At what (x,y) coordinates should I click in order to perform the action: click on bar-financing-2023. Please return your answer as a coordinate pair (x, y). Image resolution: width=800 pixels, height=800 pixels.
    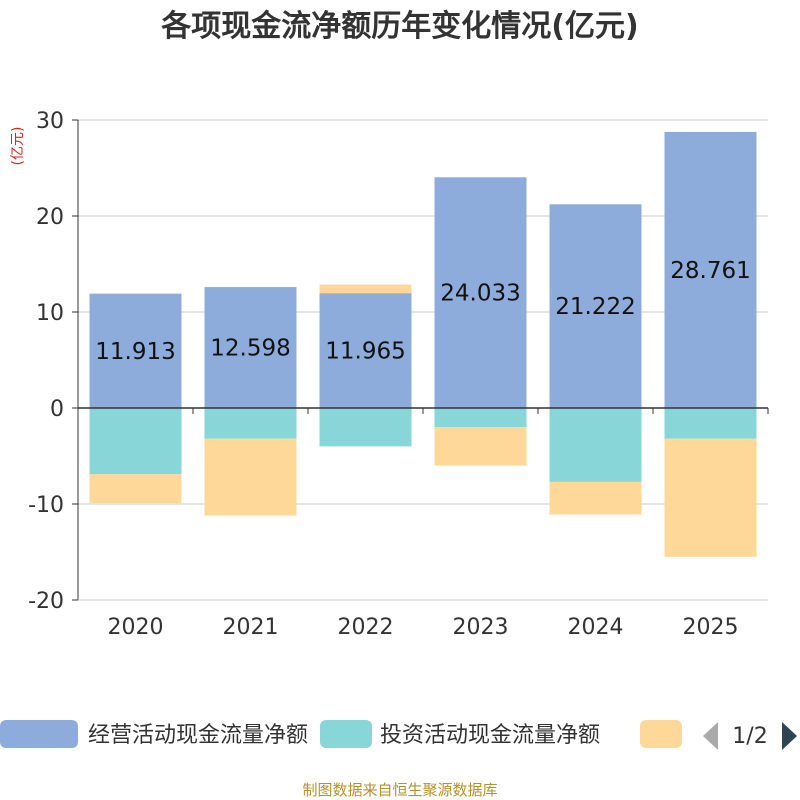
    Looking at the image, I should click on (480, 446).